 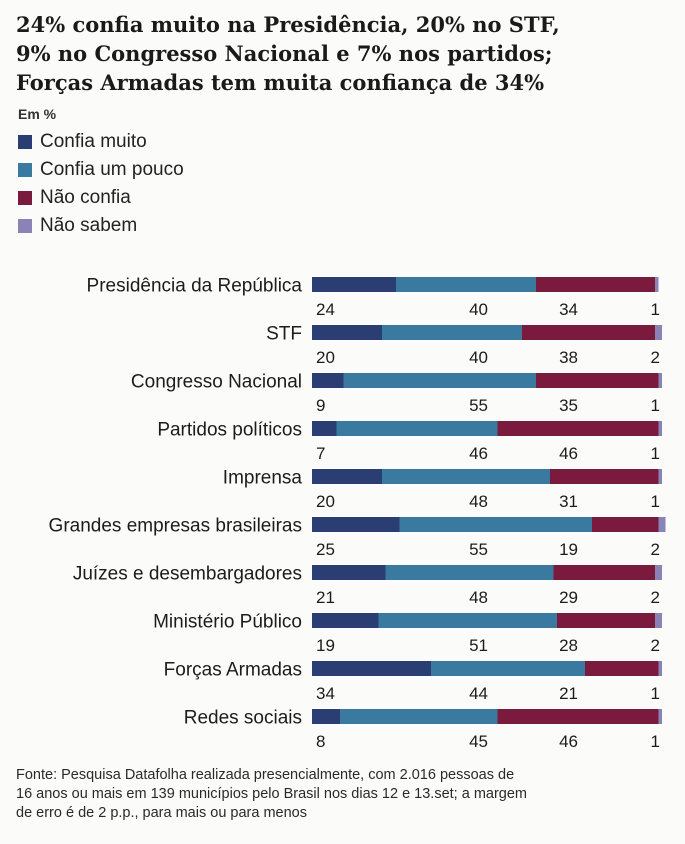 I want to click on category-label: Redes sociais, so click(x=243, y=718).